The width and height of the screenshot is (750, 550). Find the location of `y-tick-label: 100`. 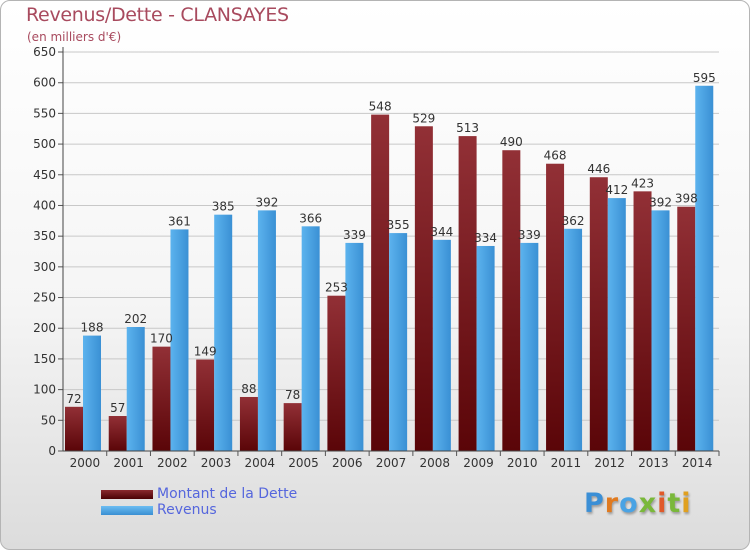

y-tick-label: 100 is located at coordinates (44, 390).